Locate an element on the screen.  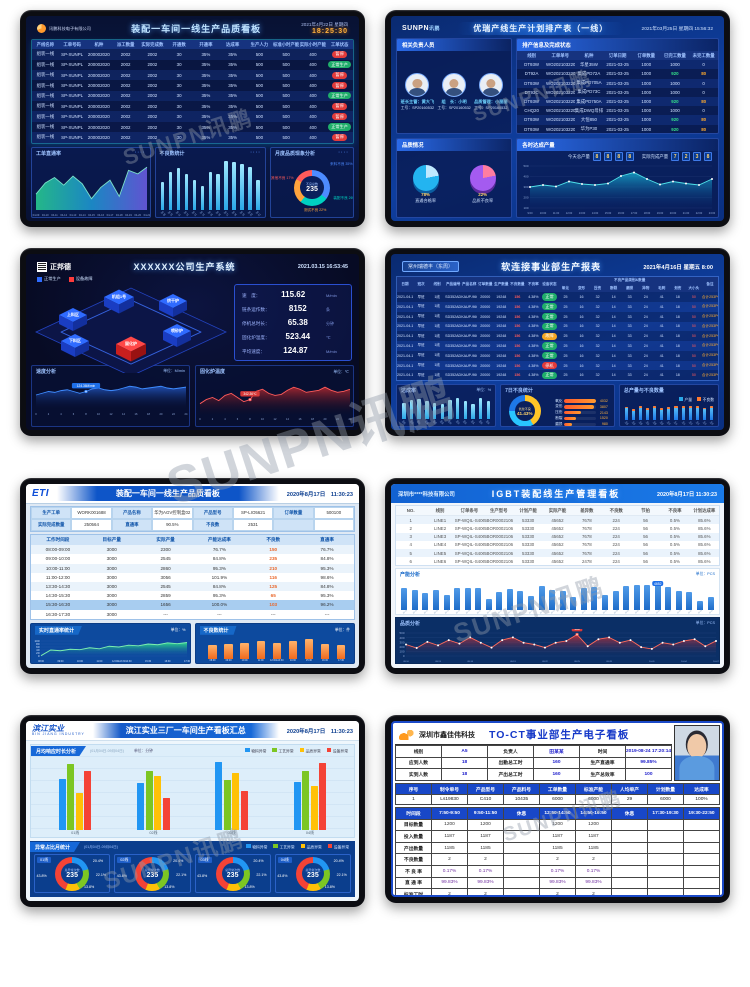
bar-column: 09-11 is located at coordinates (415, 598).